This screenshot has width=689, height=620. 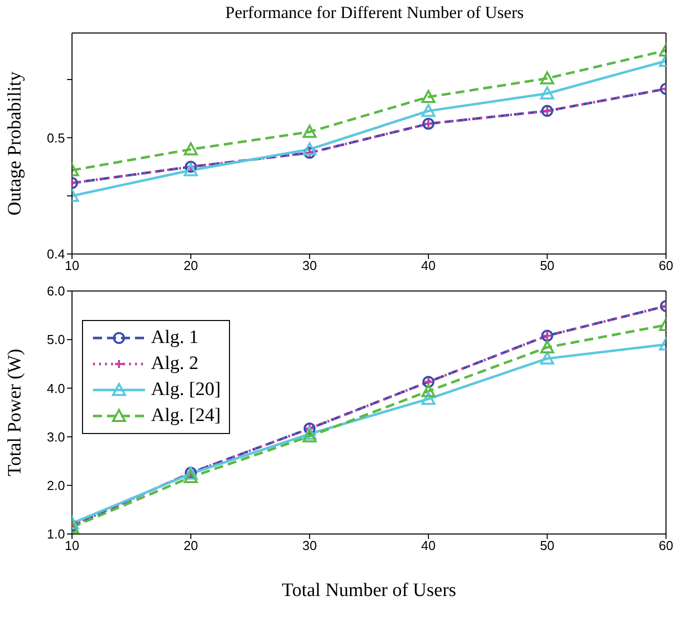 I want to click on y-tick-label: 5.0, so click(x=55, y=340).